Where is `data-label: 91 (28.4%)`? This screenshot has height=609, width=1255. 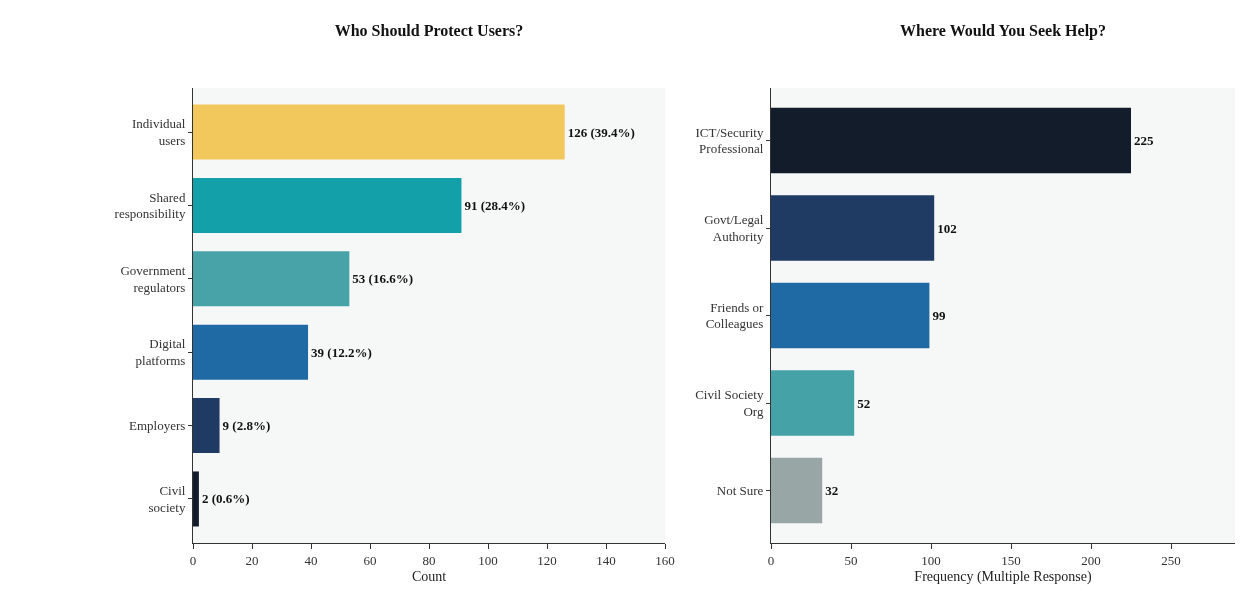 data-label: 91 (28.4%) is located at coordinates (495, 205).